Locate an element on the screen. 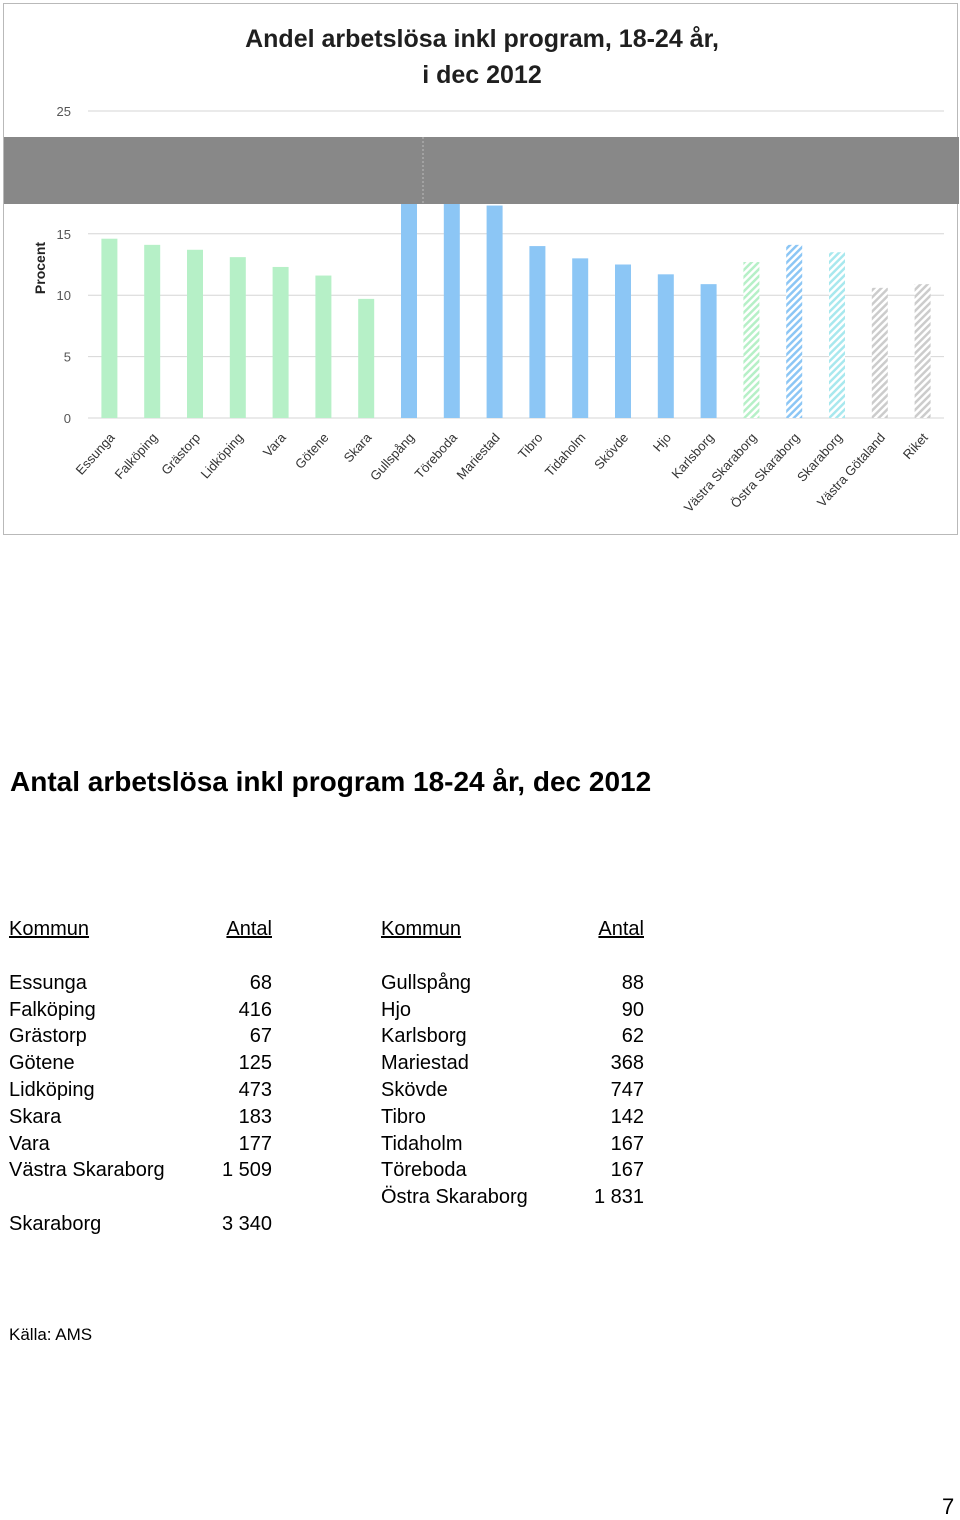 This screenshot has width=960, height=1520. y-axis-title: Procent is located at coordinates (40, 268).